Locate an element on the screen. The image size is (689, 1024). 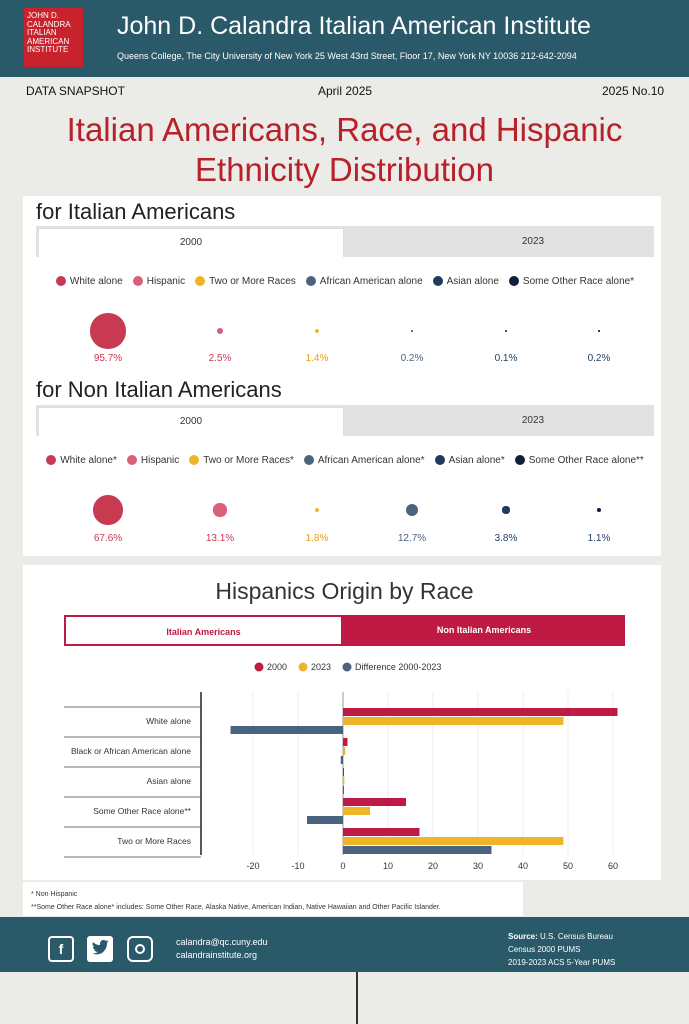
legend-item: White alone is located at coordinates (89, 281).